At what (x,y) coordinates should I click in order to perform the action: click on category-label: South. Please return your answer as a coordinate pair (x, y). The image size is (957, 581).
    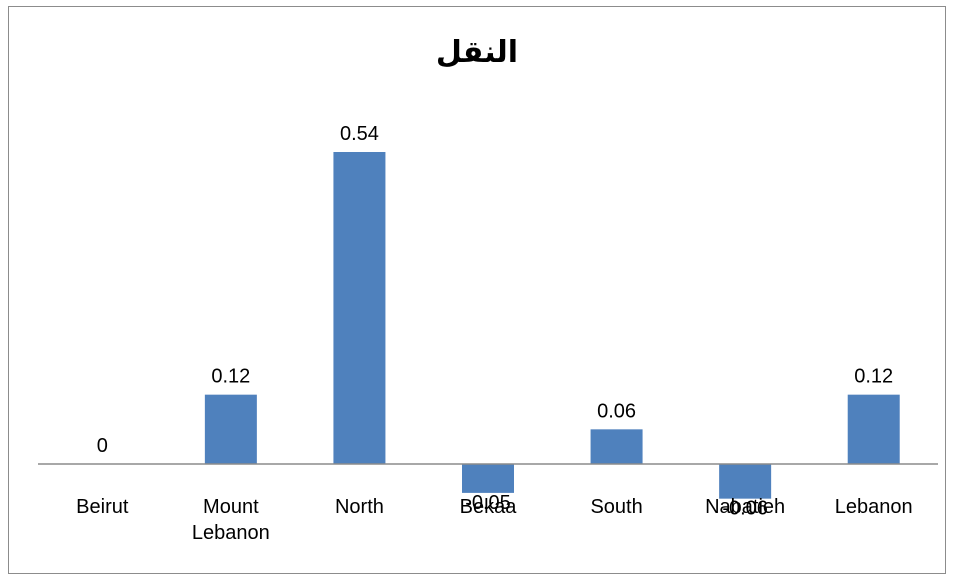
    Looking at the image, I should click on (616, 507).